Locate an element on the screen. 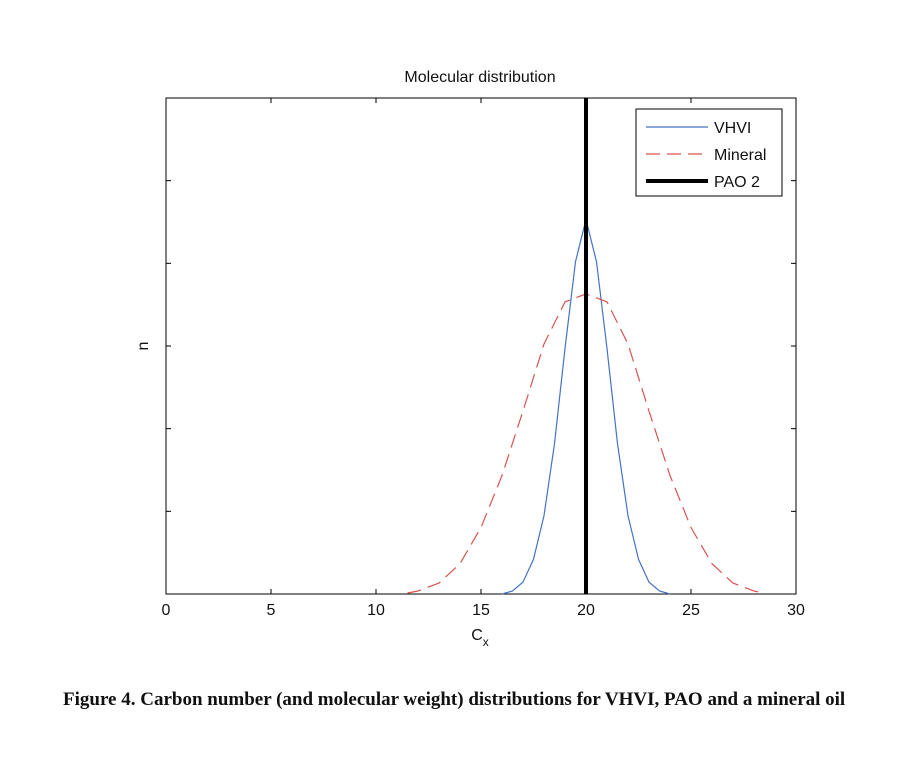  x-tick-label: 5 is located at coordinates (271, 610).